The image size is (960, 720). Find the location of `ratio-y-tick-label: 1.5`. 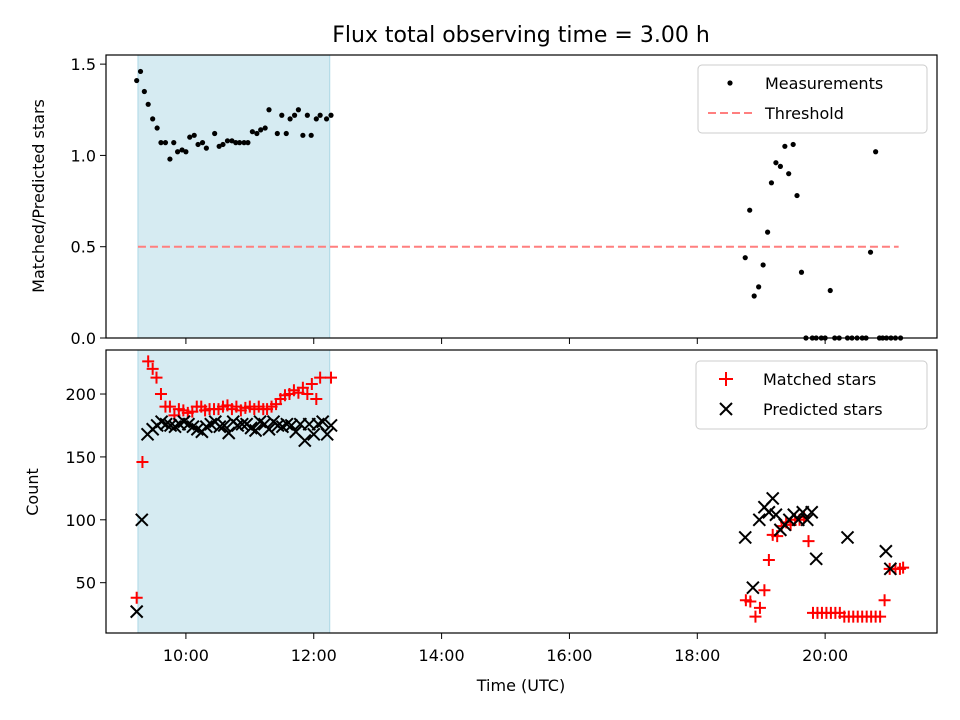

ratio-y-tick-label: 1.5 is located at coordinates (83, 64).